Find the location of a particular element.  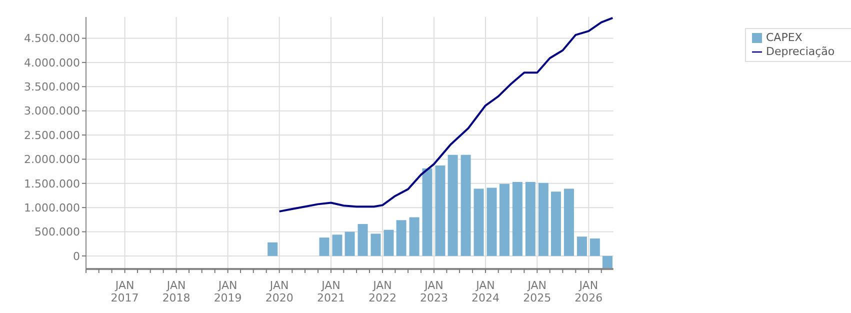

y-tick-label: 1.000.000 is located at coordinates (52, 207).